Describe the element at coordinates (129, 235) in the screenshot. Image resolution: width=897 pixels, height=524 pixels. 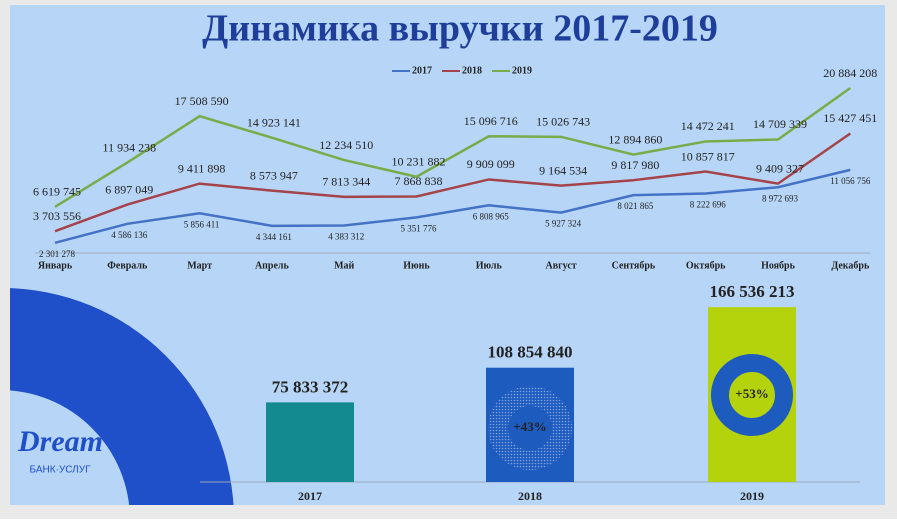
I see `data-label: 4 586 136` at that location.